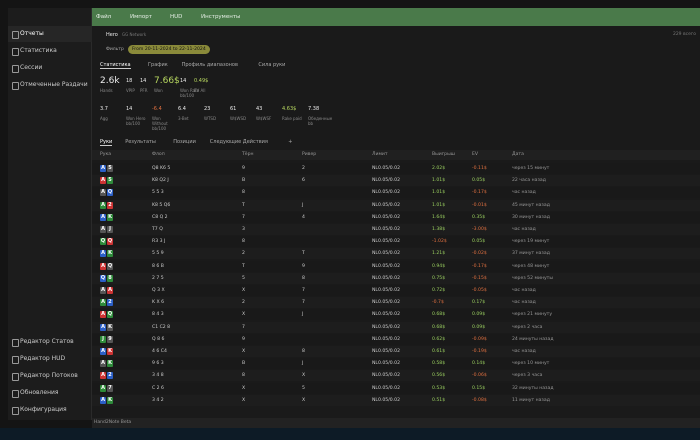 Image resolution: width=700 pixels, height=440 pixels. I want to click on cell-turn: 5, so click(243, 278).